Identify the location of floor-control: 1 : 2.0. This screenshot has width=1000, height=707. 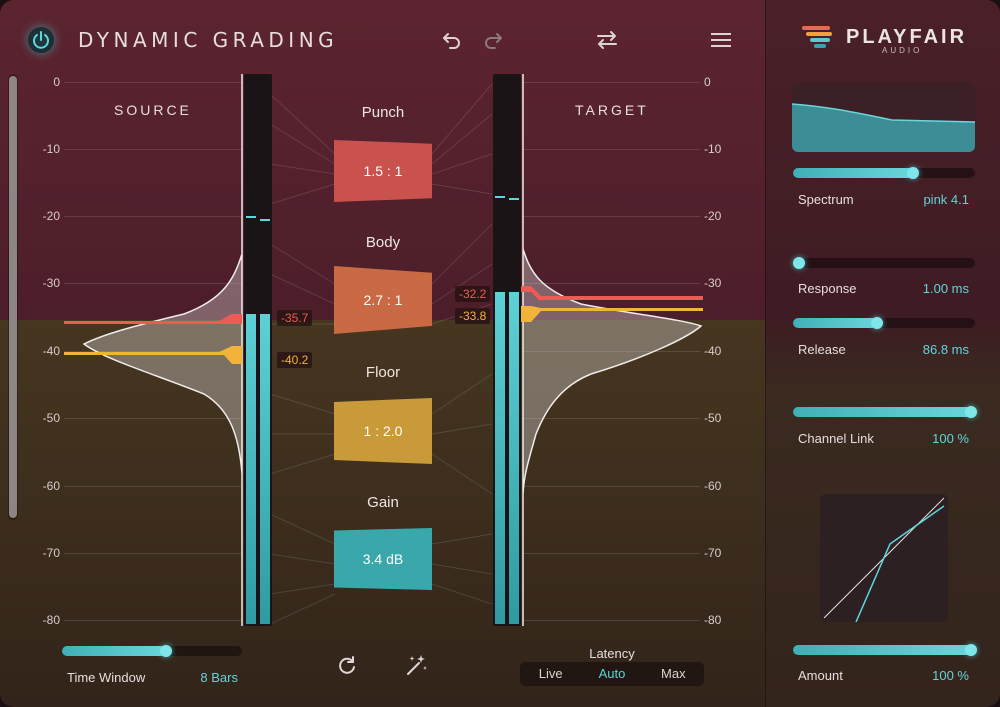
(383, 431).